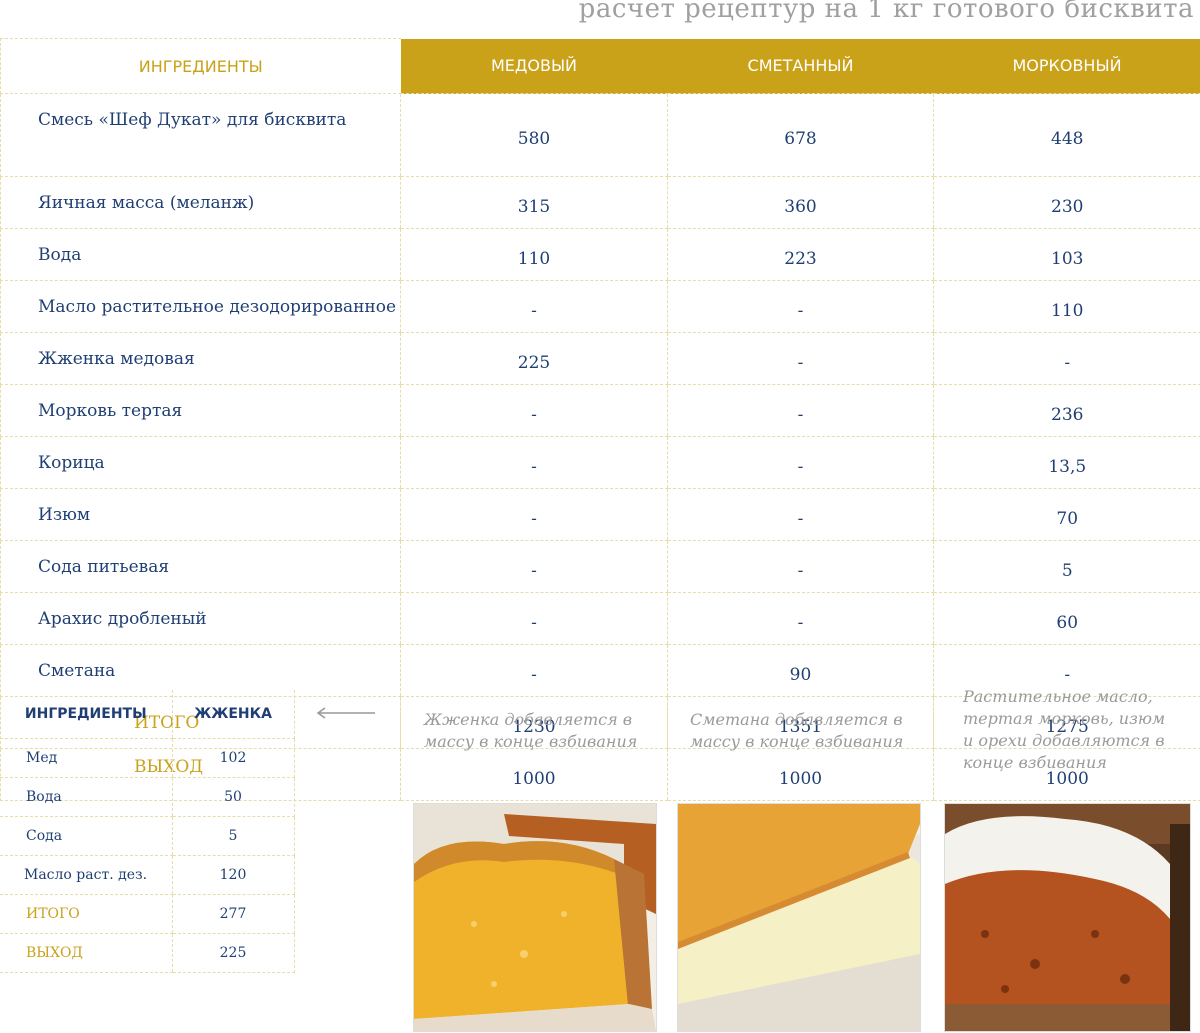  What do you see at coordinates (1067, 917) in the screenshot?
I see `carrot-cake-photo` at bounding box center [1067, 917].